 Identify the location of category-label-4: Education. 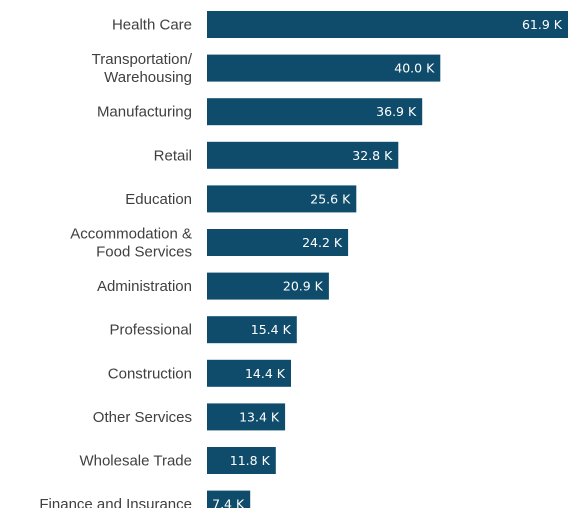
(158, 199).